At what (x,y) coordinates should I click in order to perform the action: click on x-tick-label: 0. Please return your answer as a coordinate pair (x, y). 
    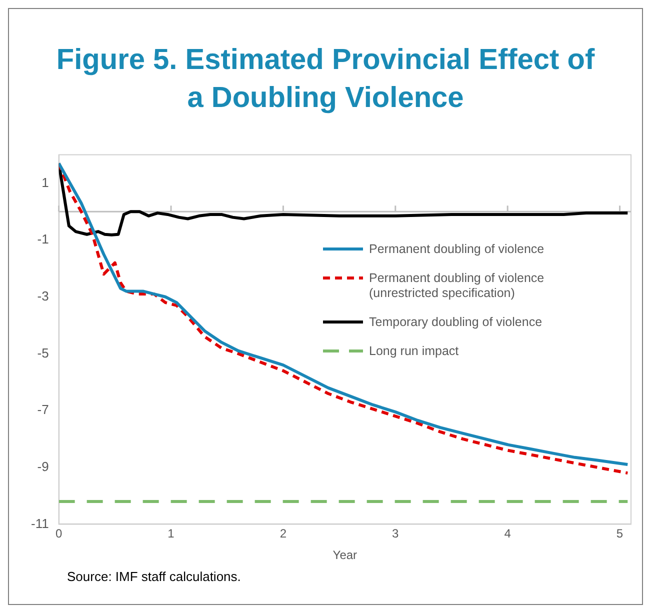
    Looking at the image, I should click on (58, 533).